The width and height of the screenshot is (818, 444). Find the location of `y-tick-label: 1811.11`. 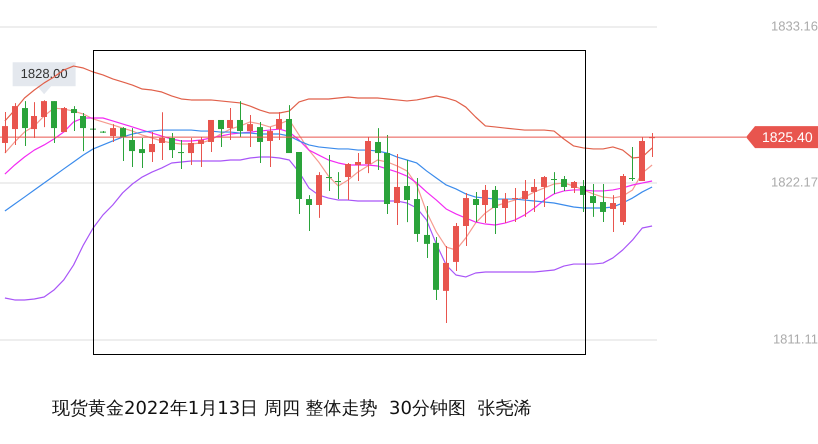

y-tick-label: 1811.11 is located at coordinates (795, 339).